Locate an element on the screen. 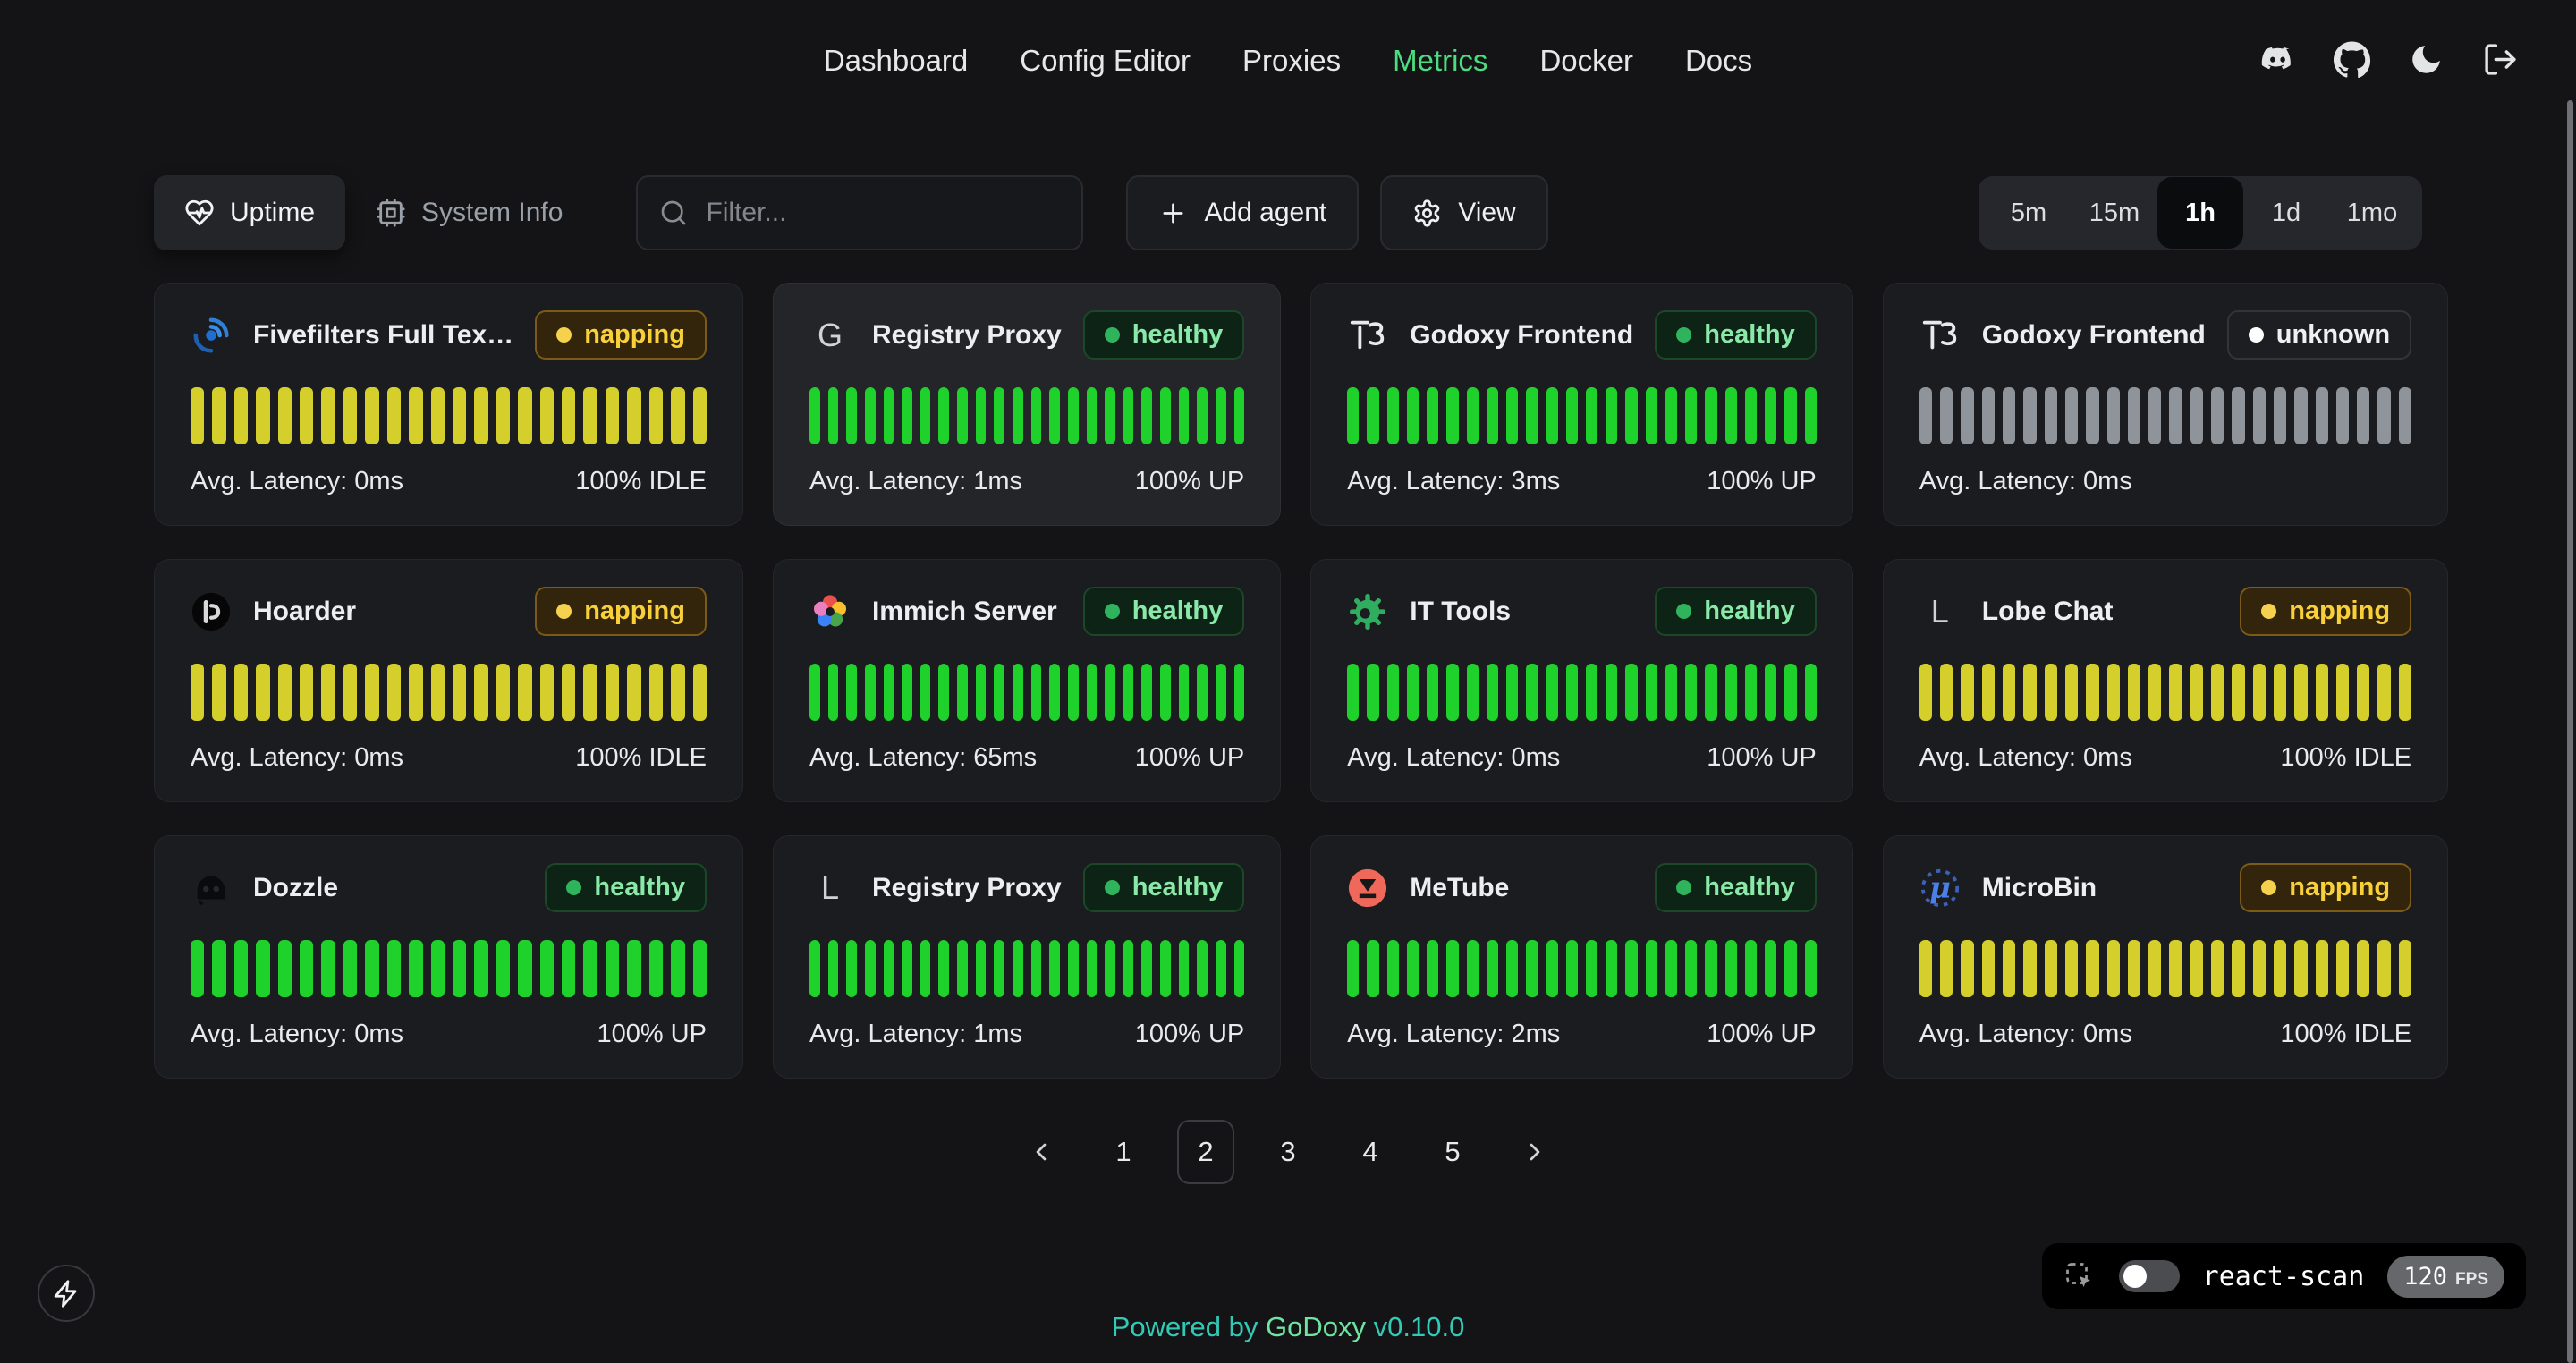  page-button-4: 4 is located at coordinates (1370, 1152).